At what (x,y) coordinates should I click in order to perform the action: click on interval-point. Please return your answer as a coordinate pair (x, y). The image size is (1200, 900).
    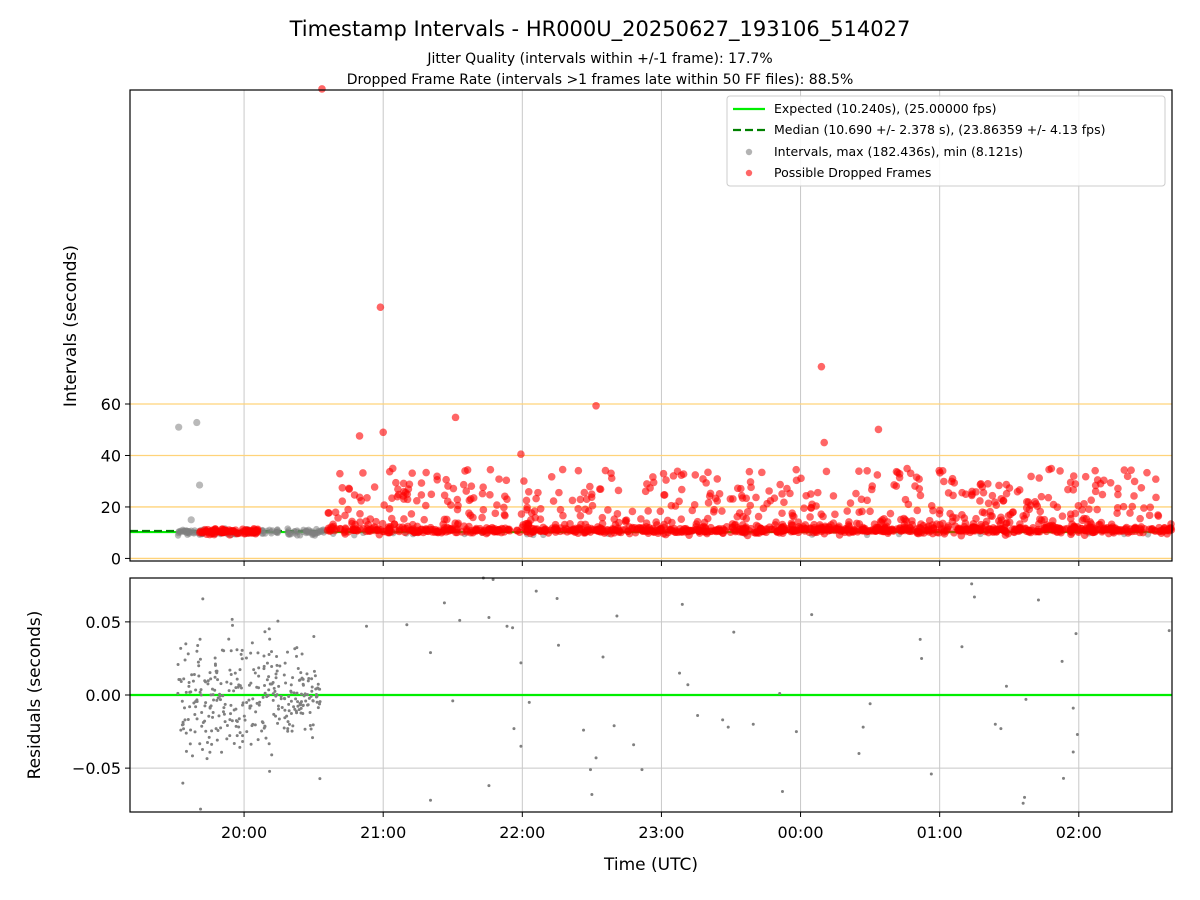
    Looking at the image, I should click on (179, 531).